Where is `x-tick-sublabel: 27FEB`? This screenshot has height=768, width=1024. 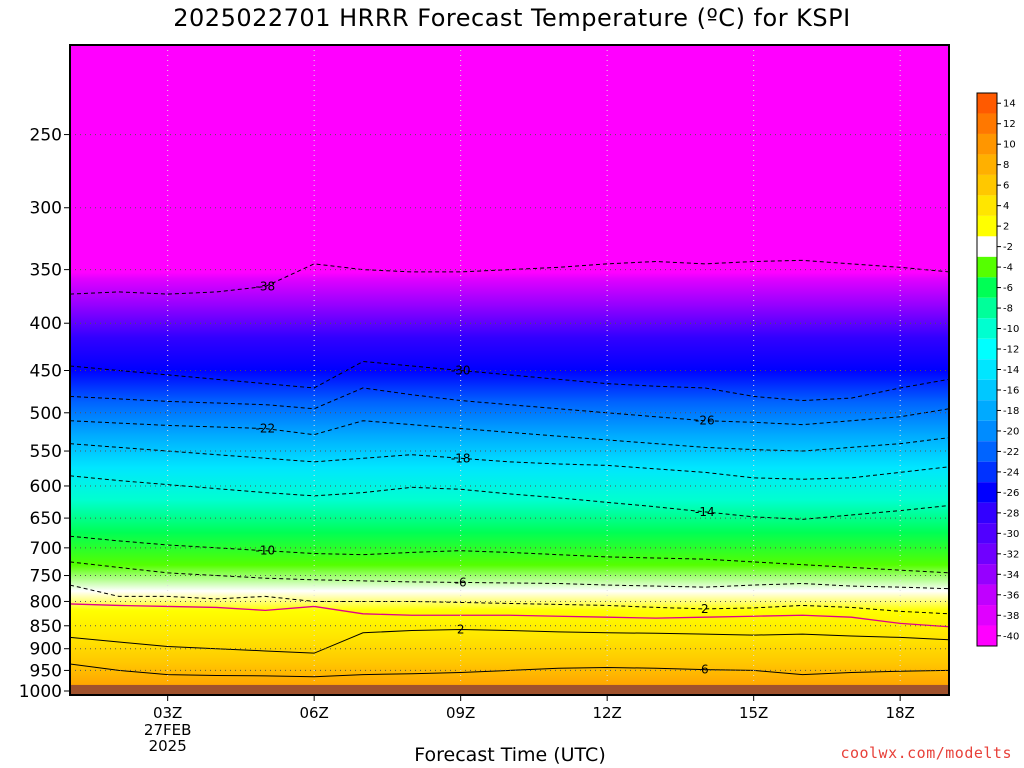
x-tick-sublabel: 27FEB is located at coordinates (167, 730).